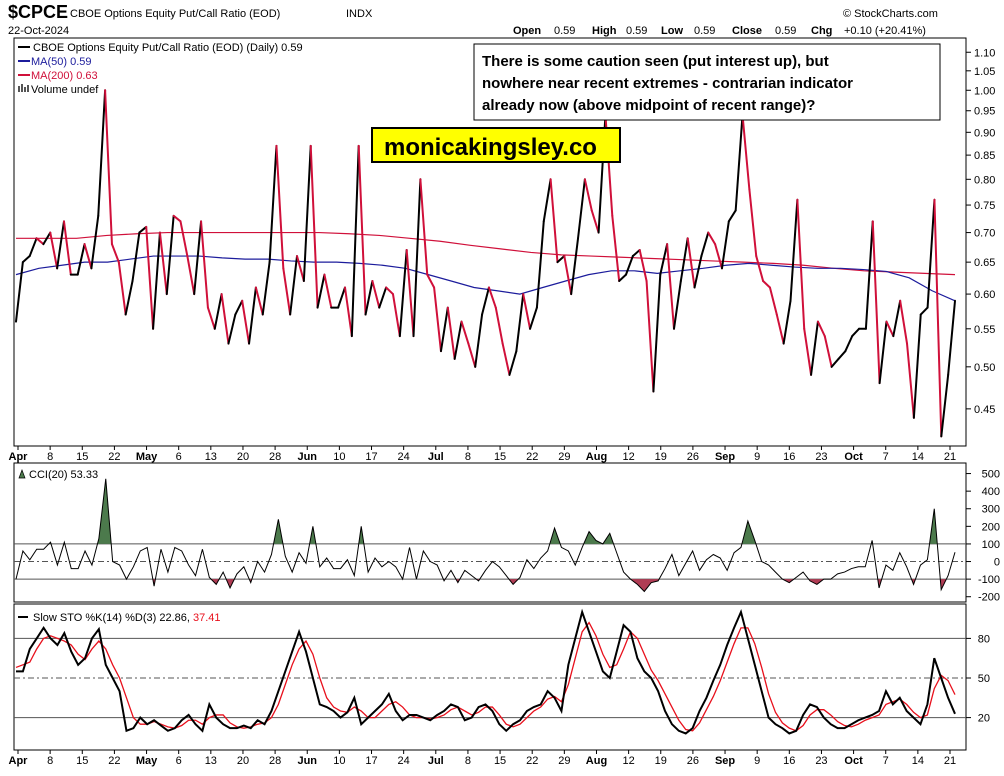  I want to click on x-tick-label: Apr, so click(19, 457).